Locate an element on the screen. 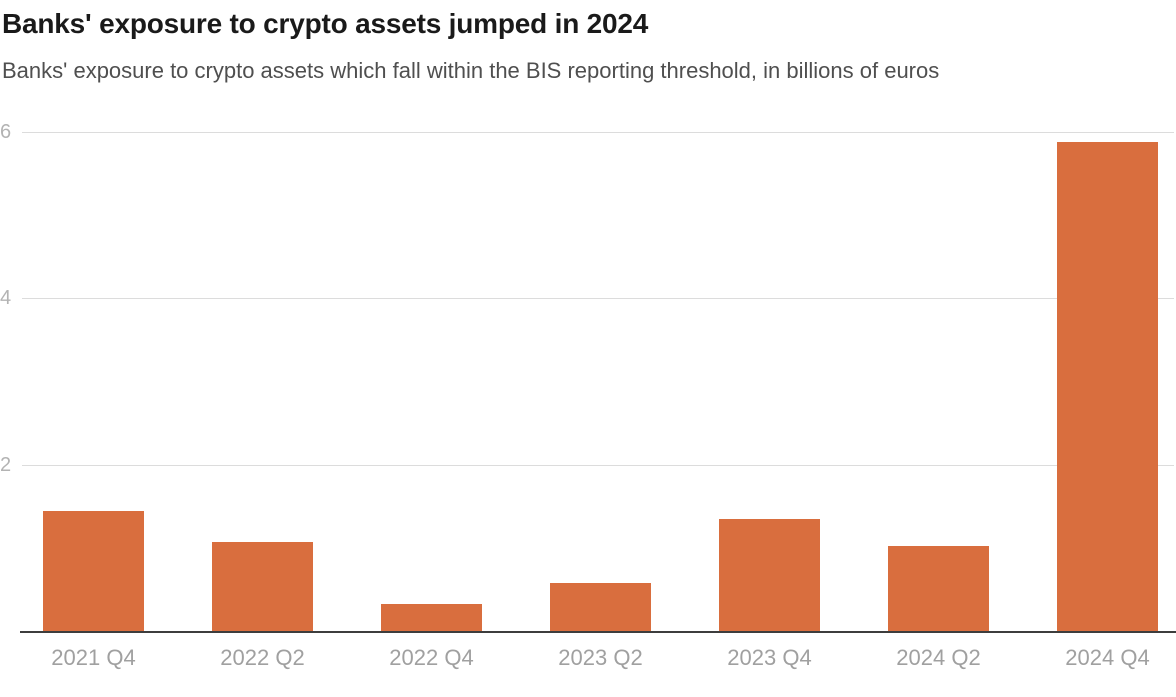 This screenshot has width=1176, height=697. x-tick-label: 2022 Q4 is located at coordinates (431, 657).